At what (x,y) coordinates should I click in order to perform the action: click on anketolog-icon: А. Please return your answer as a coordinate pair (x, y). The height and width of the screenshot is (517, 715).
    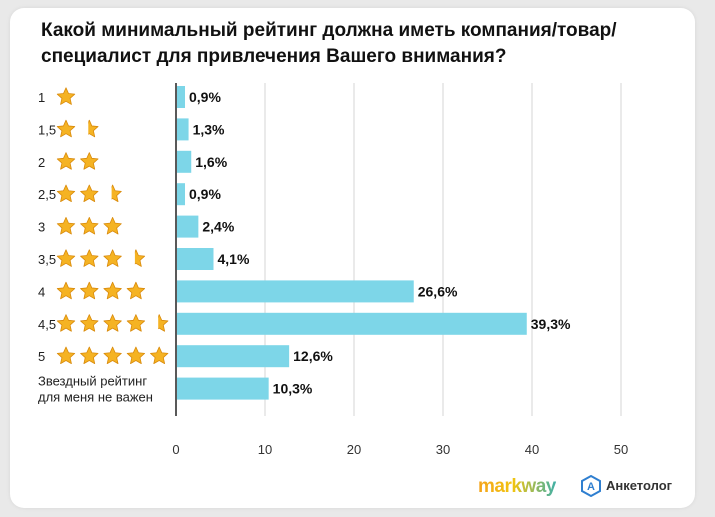
    Looking at the image, I should click on (591, 486).